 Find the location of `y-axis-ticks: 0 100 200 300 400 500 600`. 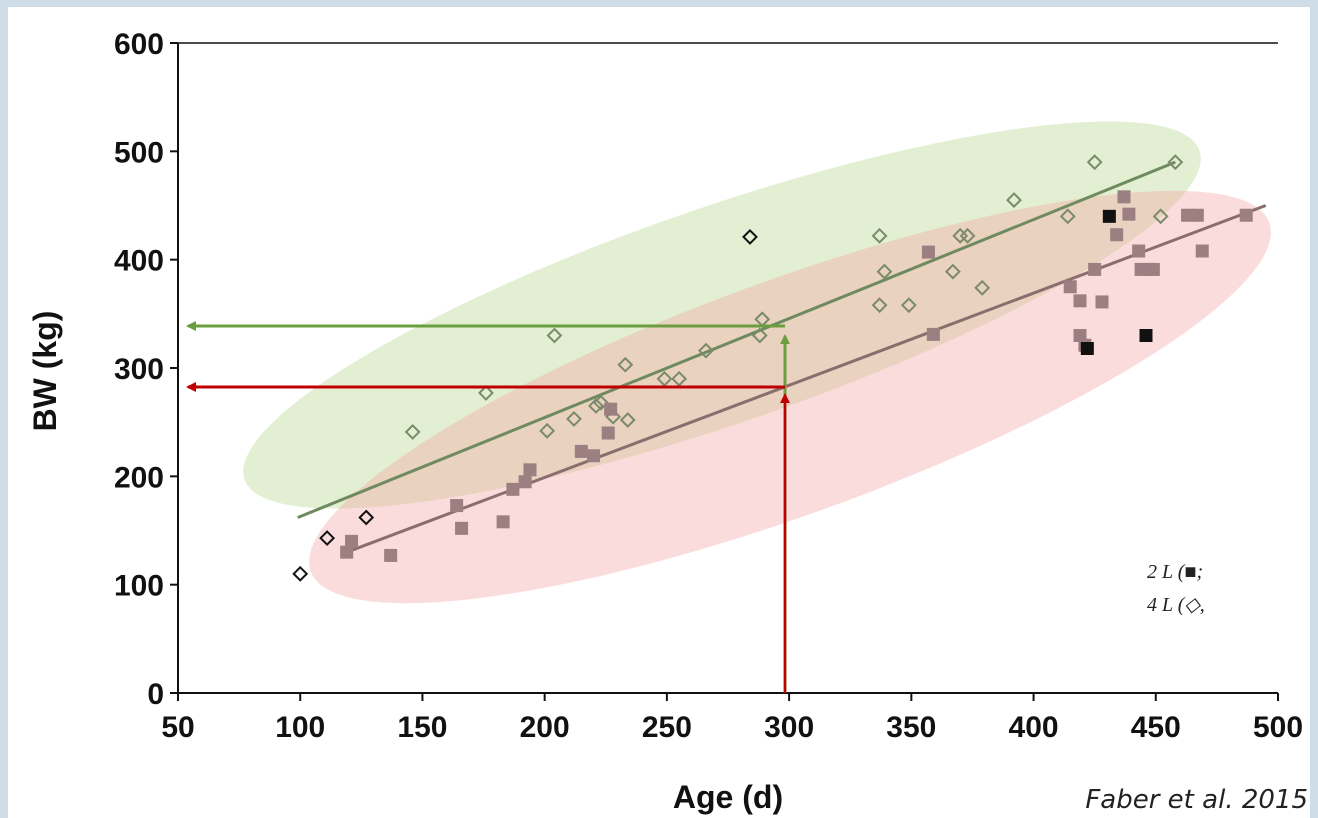

y-axis-ticks: 0 100 200 300 400 500 600 is located at coordinates (146, 369).